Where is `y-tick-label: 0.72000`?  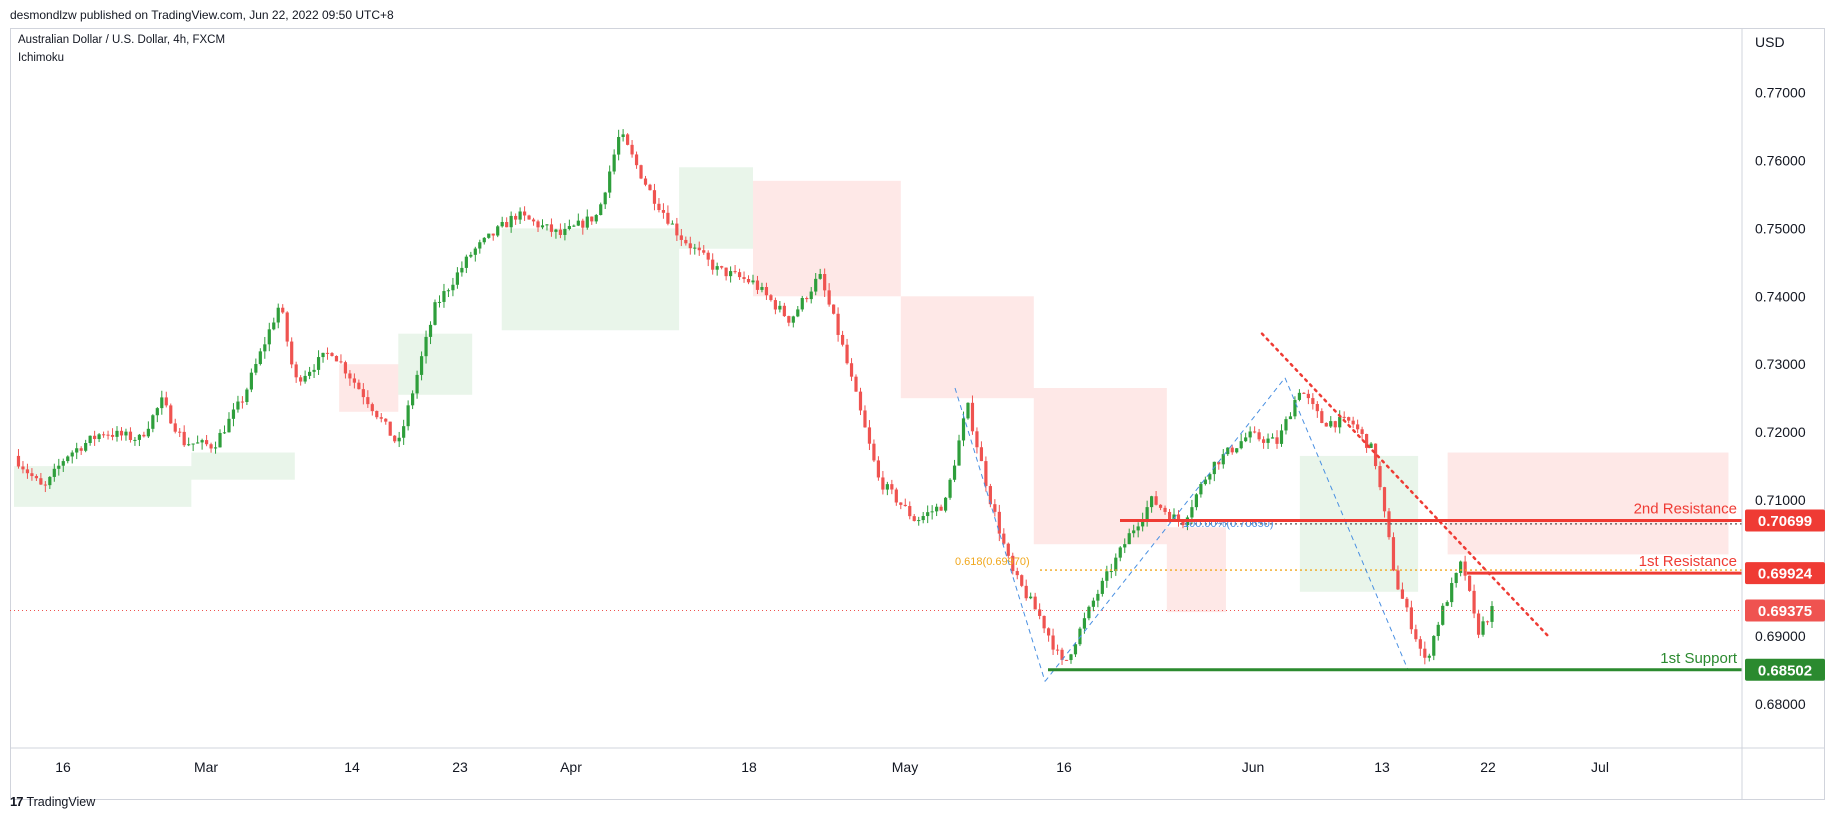
y-tick-label: 0.72000 is located at coordinates (1780, 432).